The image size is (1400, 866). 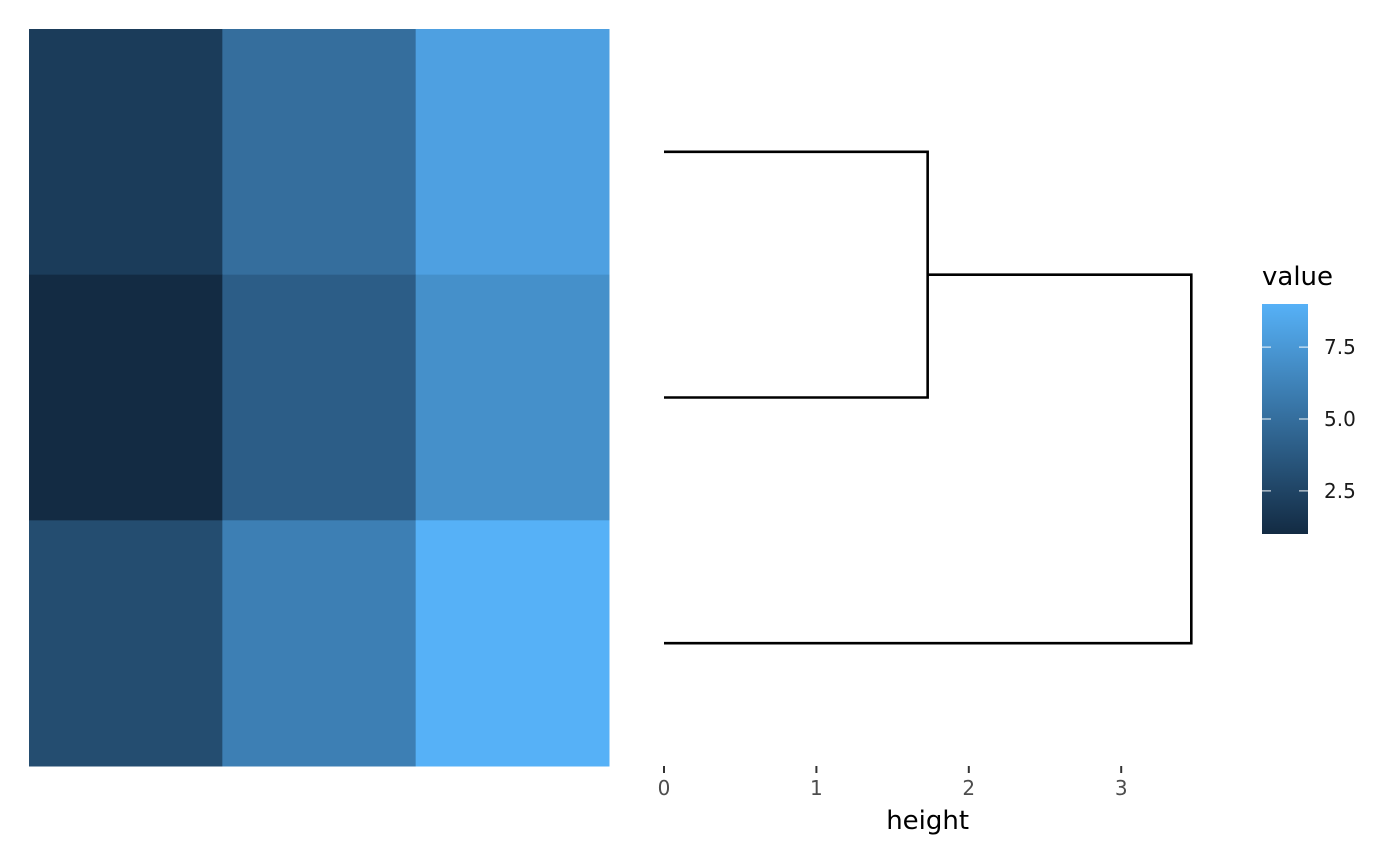 I want to click on heatmap-cell-r1-c2, so click(x=319, y=152).